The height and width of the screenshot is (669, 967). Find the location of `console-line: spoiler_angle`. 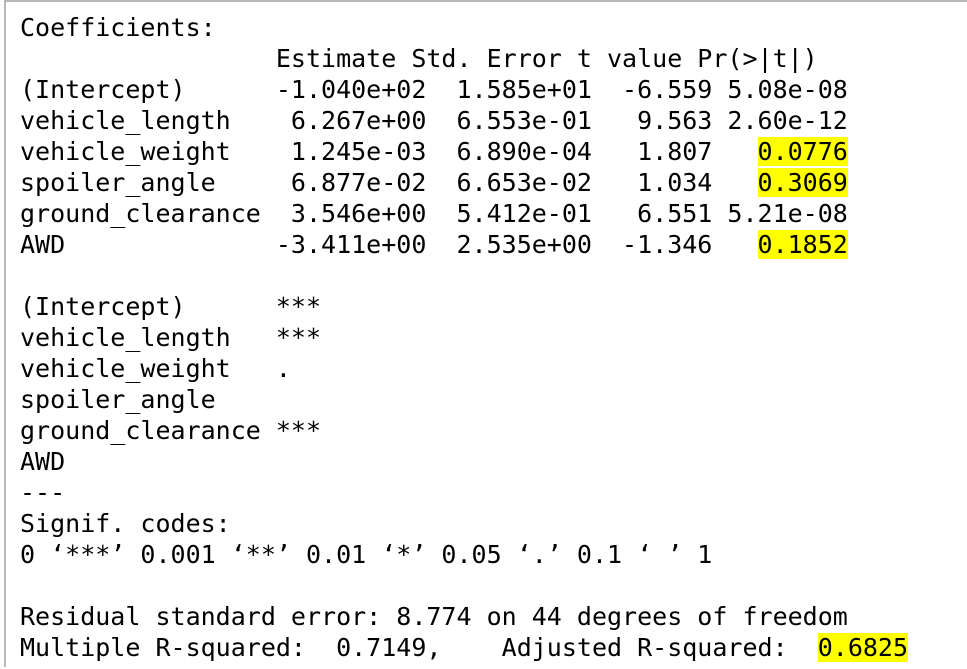

console-line: spoiler_angle is located at coordinates (464, 399).